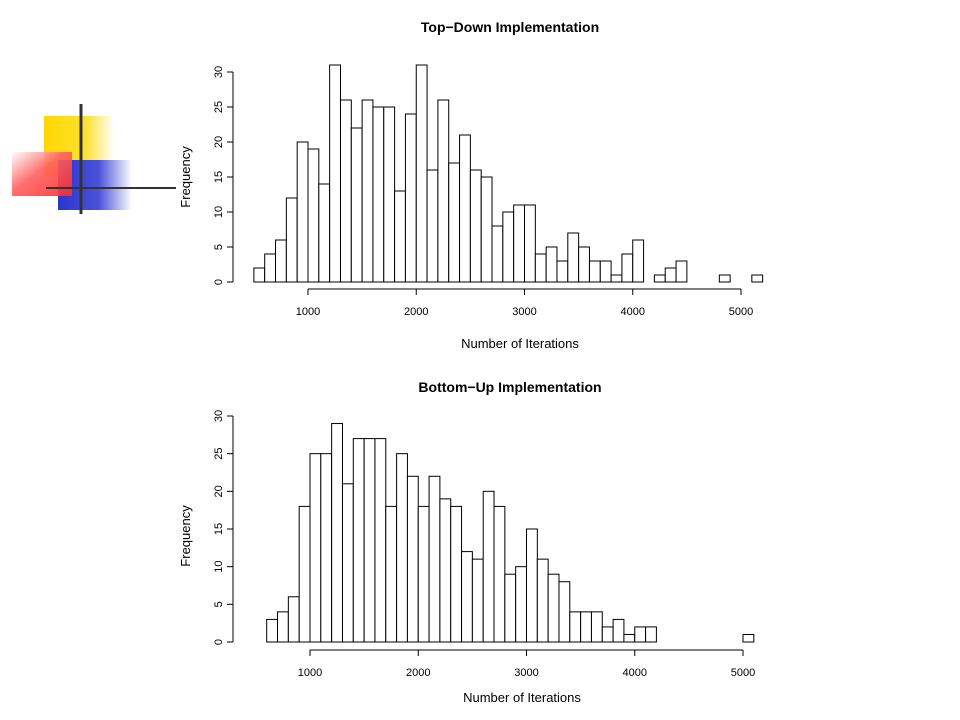  What do you see at coordinates (510, 27) in the screenshot?
I see `chart-title: Top−Down Implementation` at bounding box center [510, 27].